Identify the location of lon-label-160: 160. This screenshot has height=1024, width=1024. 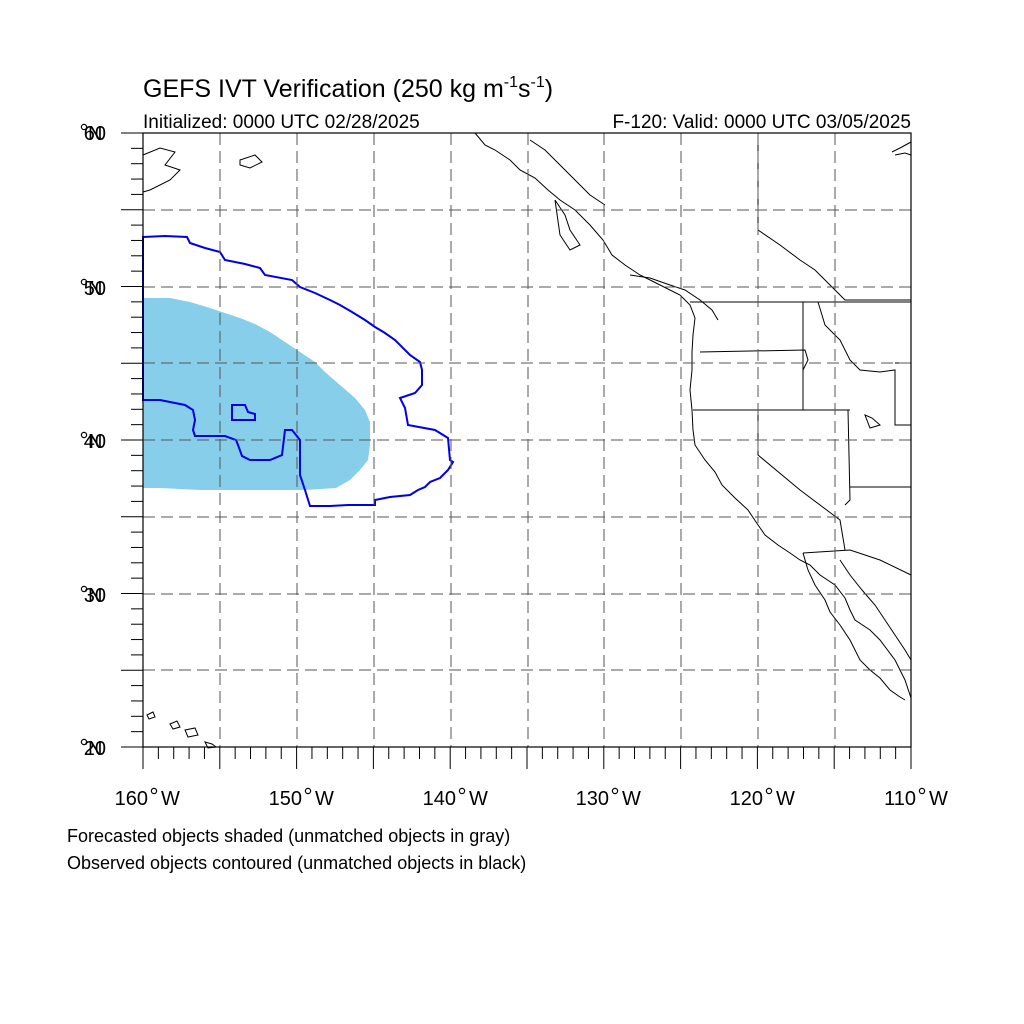
(131, 799).